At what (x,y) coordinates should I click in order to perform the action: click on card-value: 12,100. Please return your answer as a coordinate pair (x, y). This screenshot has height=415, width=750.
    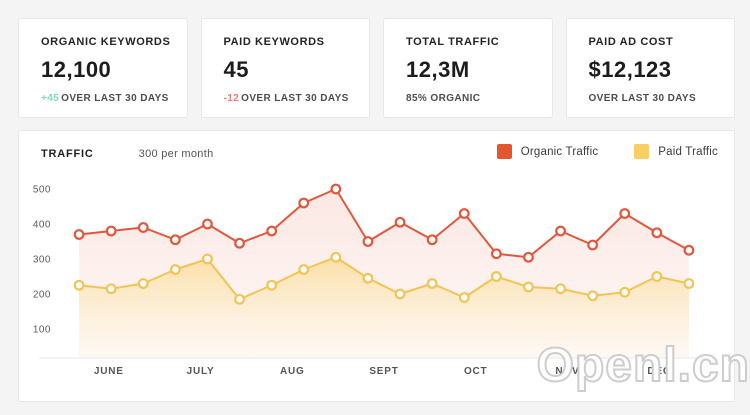
    Looking at the image, I should click on (76, 69).